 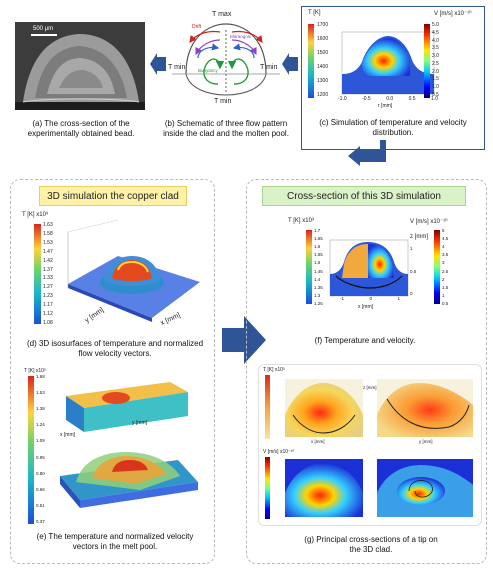 I want to click on d-t-tick: 1.37, so click(x=48, y=269).